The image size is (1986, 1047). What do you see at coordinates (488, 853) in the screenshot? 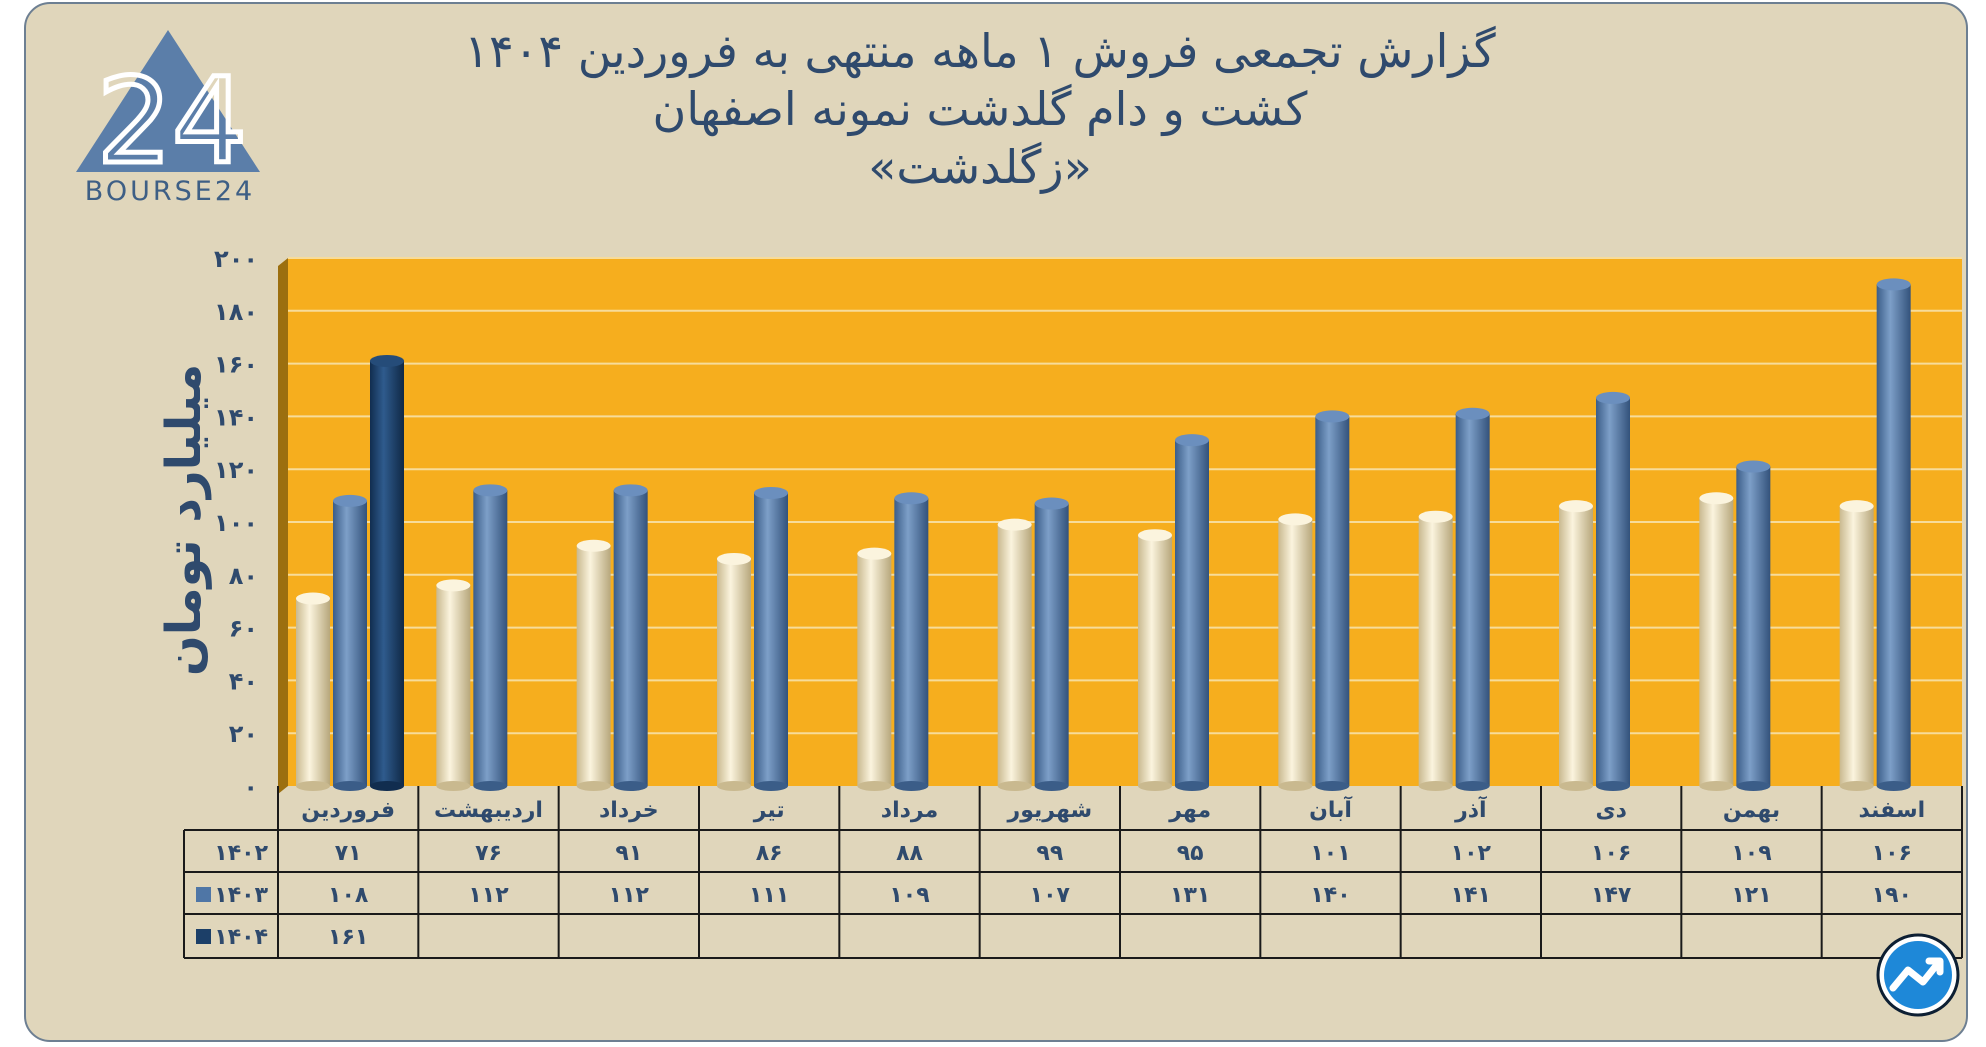
I see `data-label: ۷۶` at bounding box center [488, 853].